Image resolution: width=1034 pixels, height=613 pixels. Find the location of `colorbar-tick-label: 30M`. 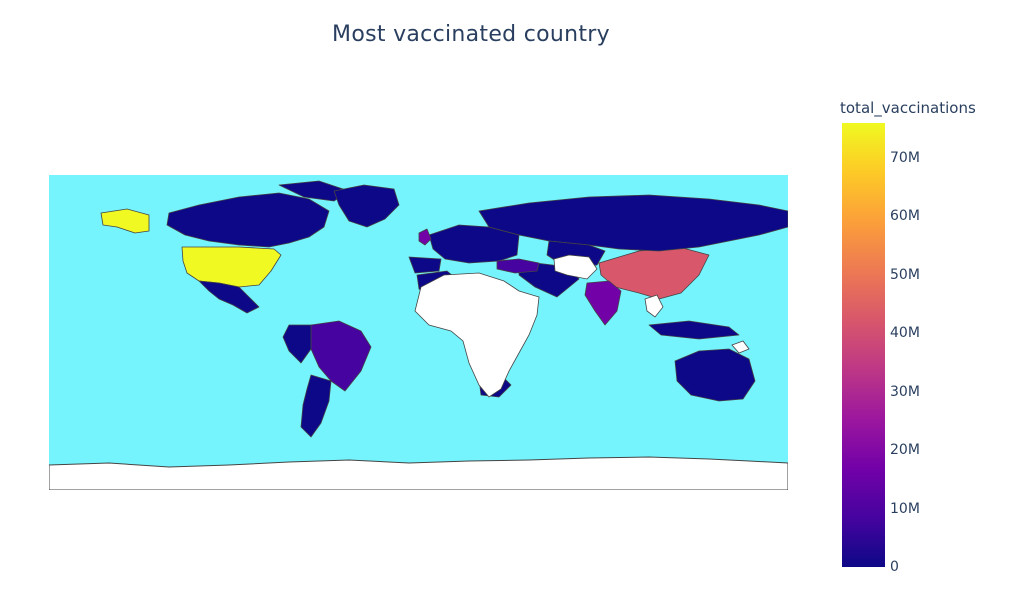

colorbar-tick-label: 30M is located at coordinates (905, 391).